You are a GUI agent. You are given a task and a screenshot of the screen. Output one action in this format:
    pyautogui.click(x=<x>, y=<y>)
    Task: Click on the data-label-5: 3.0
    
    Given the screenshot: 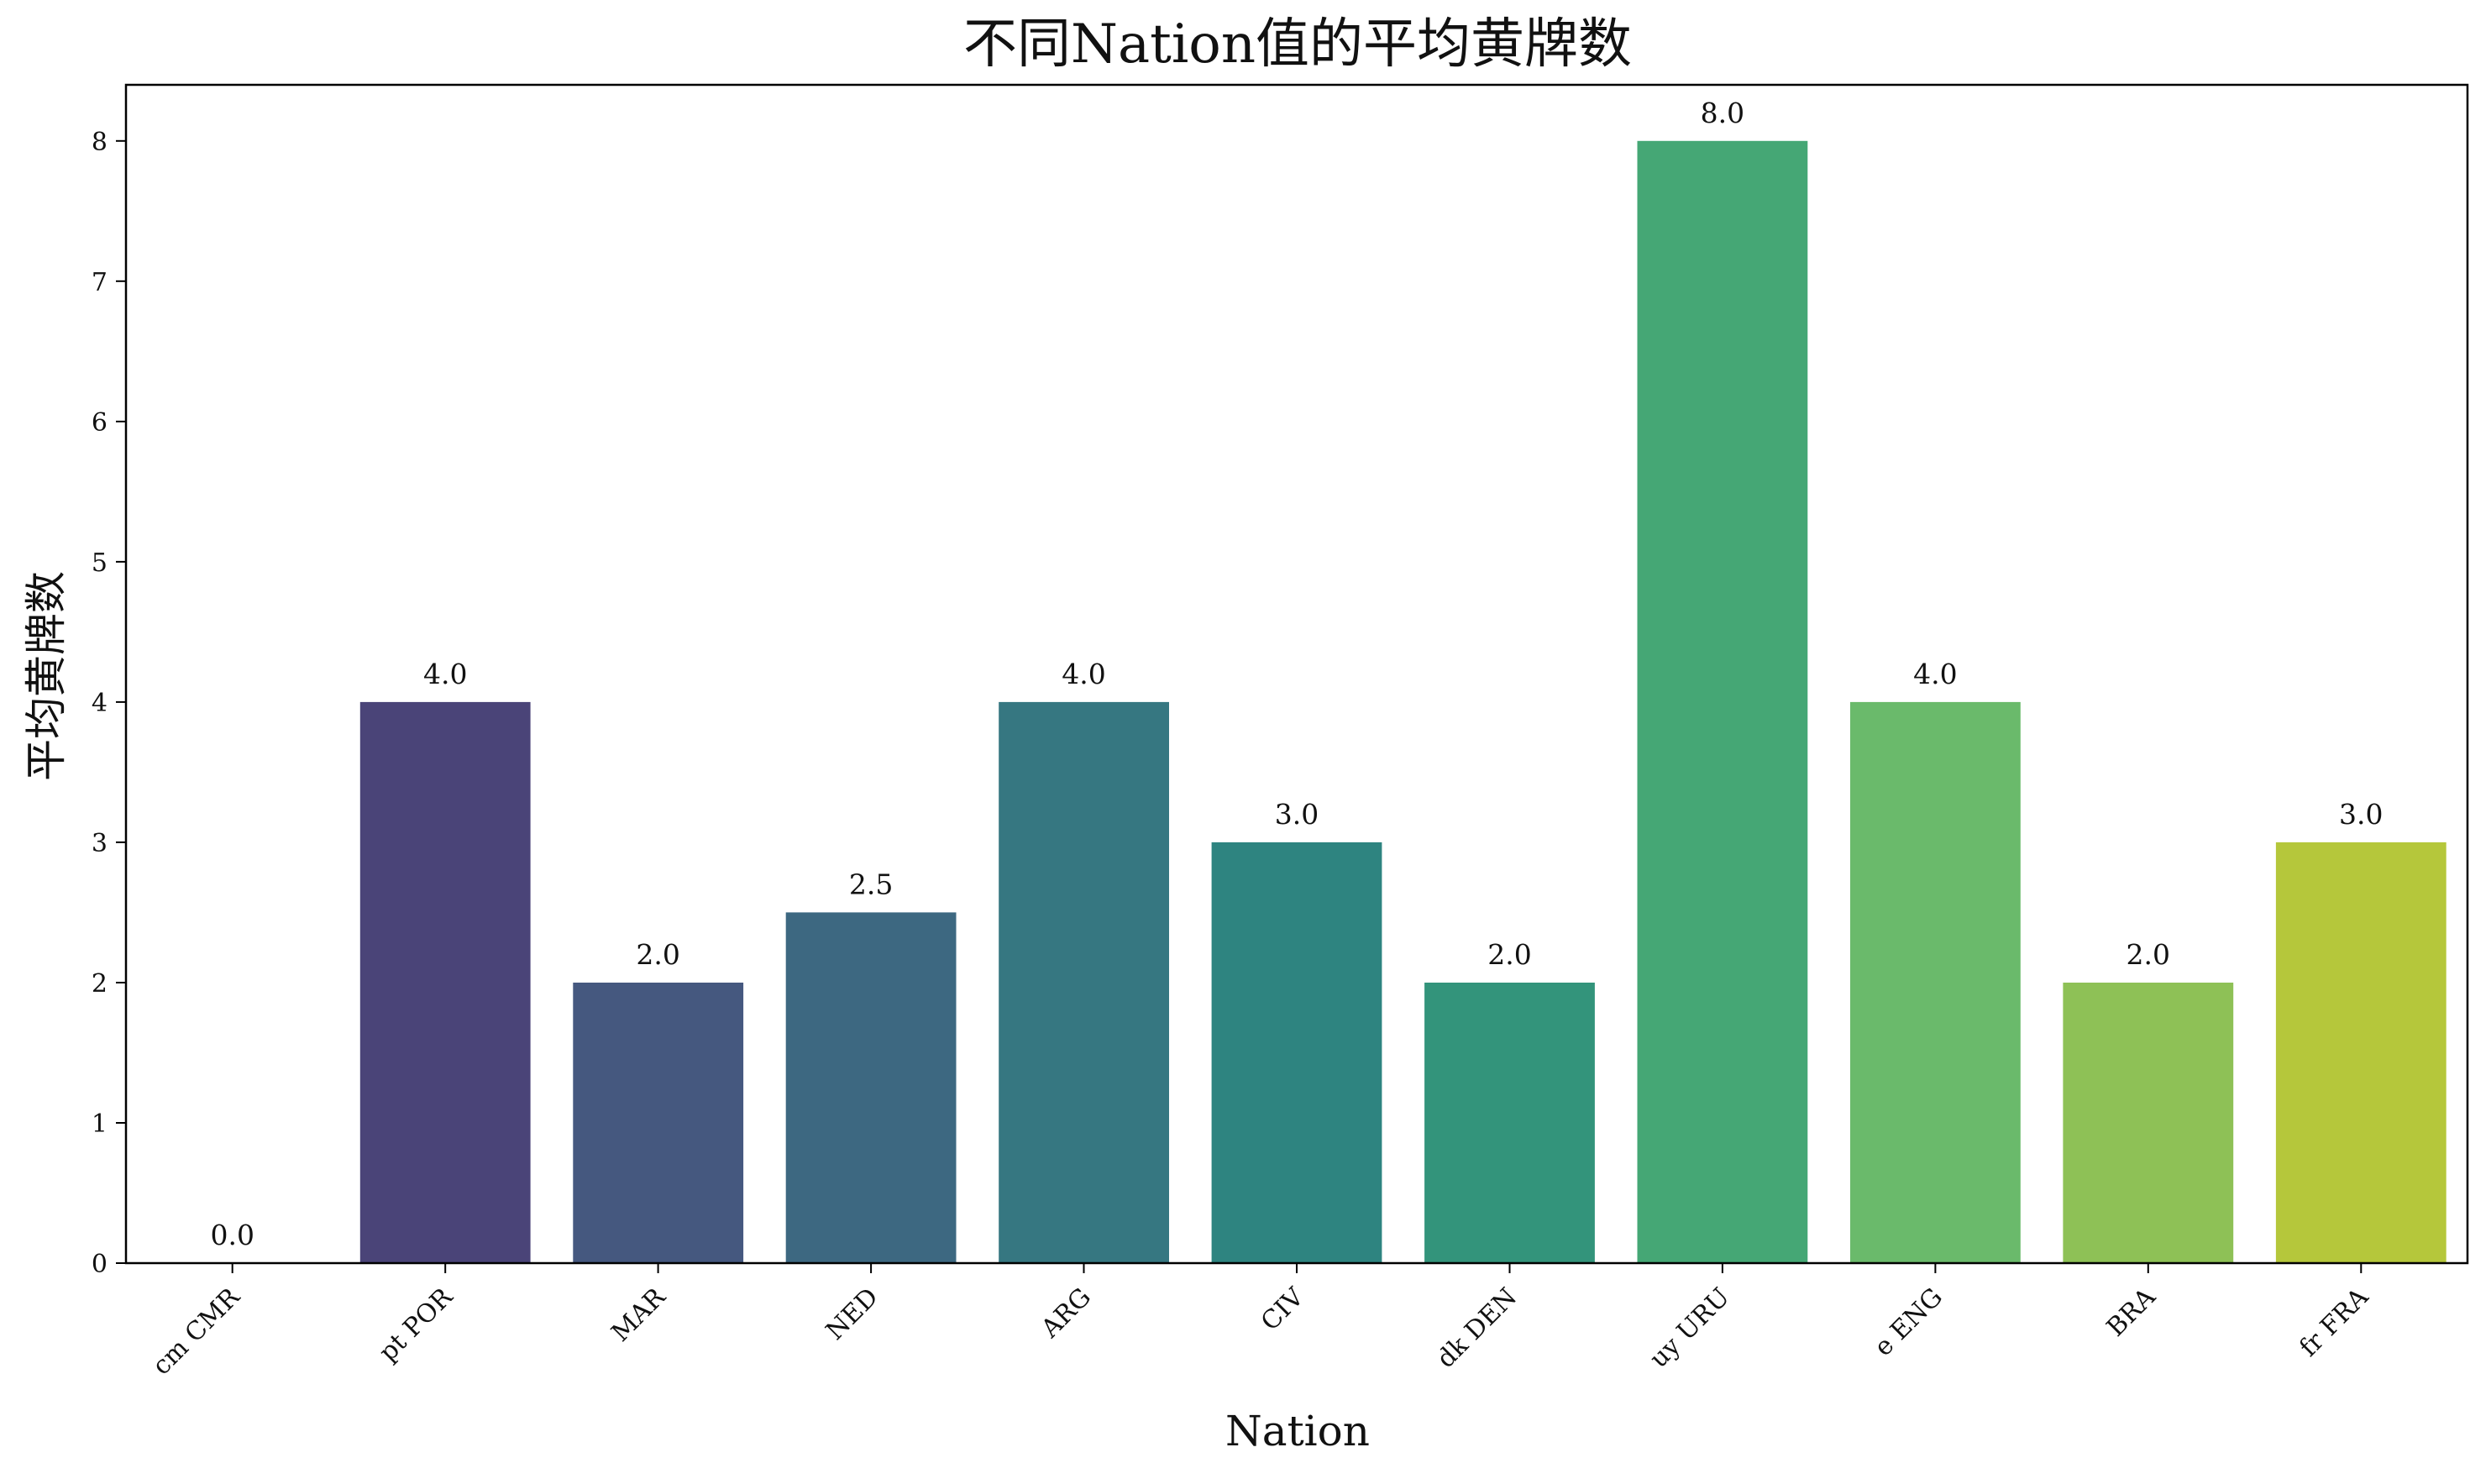 What is the action you would take?
    pyautogui.click(x=1297, y=815)
    